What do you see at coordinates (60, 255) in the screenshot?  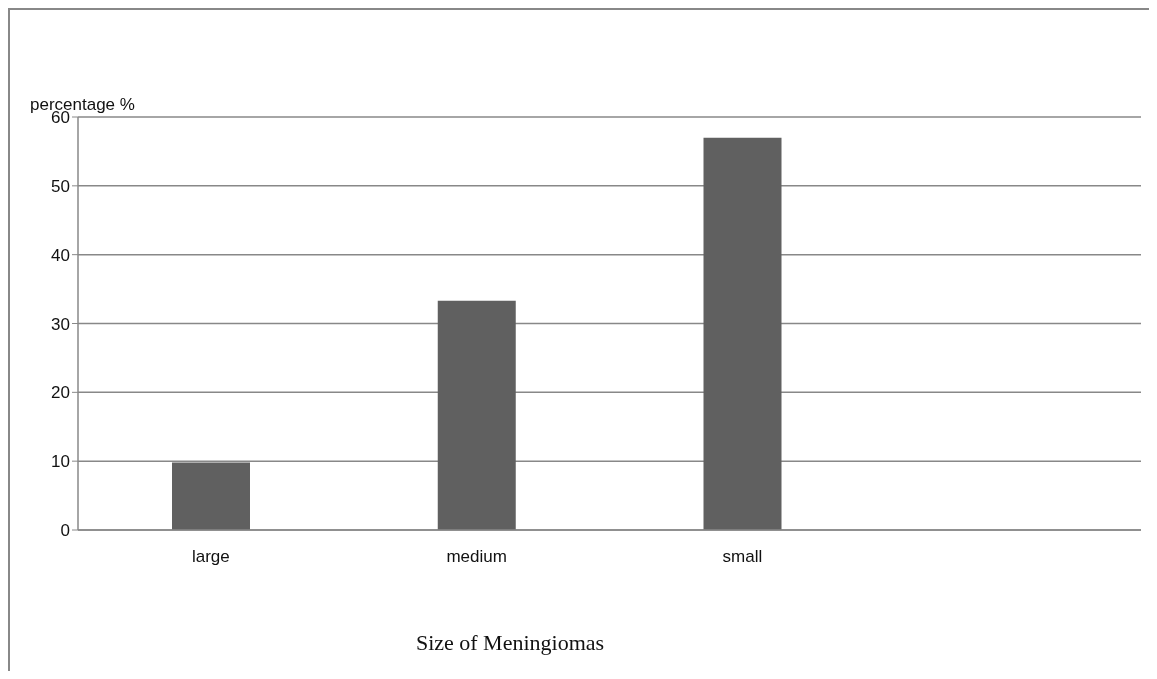 I see `y-tick-label: 40` at bounding box center [60, 255].